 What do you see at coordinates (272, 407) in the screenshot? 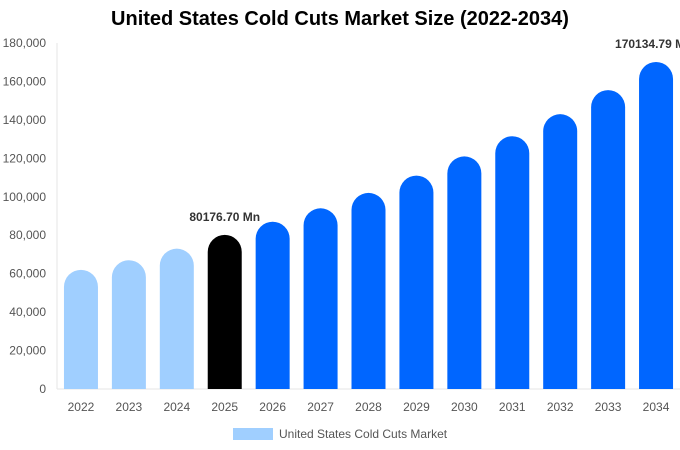
I see `x-tick-label: 2026` at bounding box center [272, 407].